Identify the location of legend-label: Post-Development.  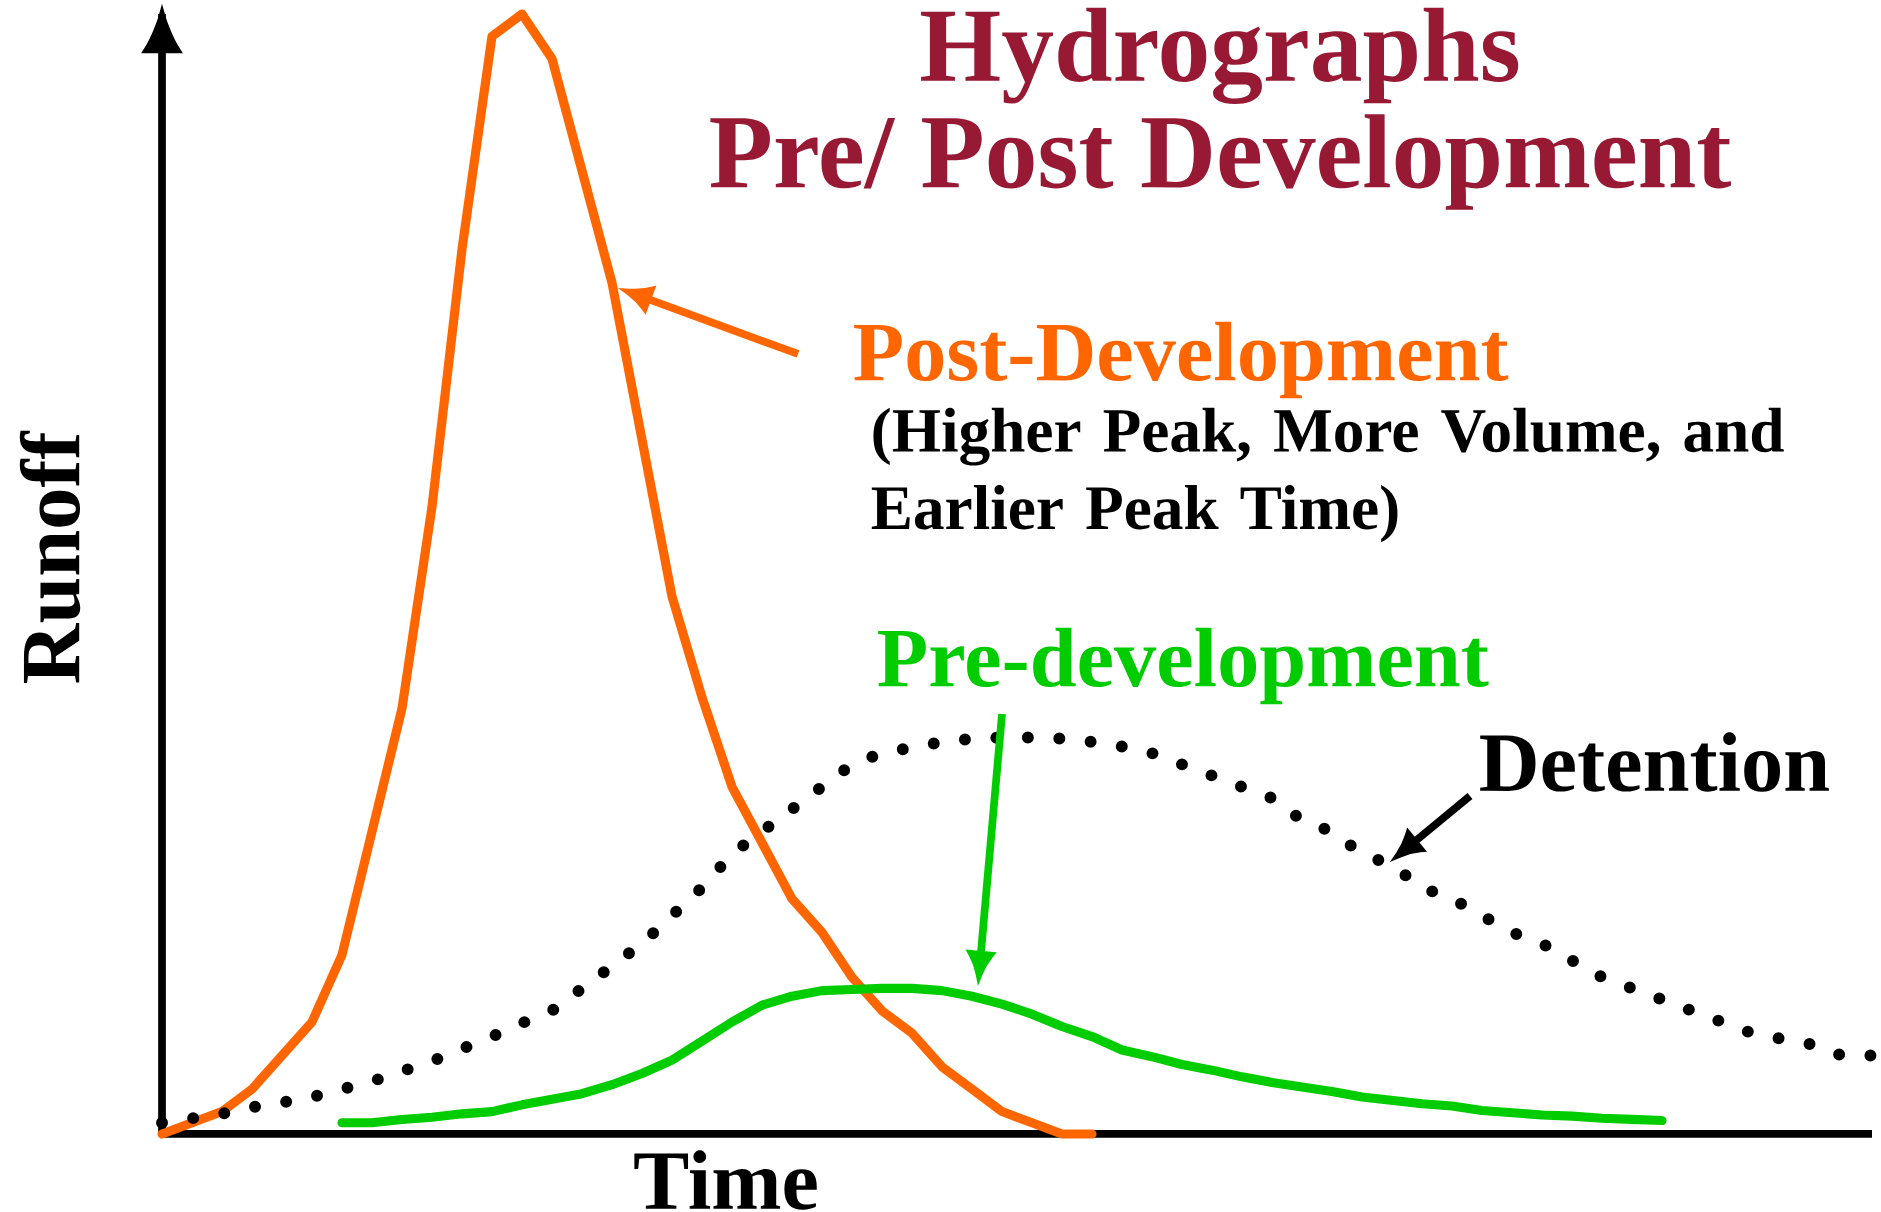
(1181, 360).